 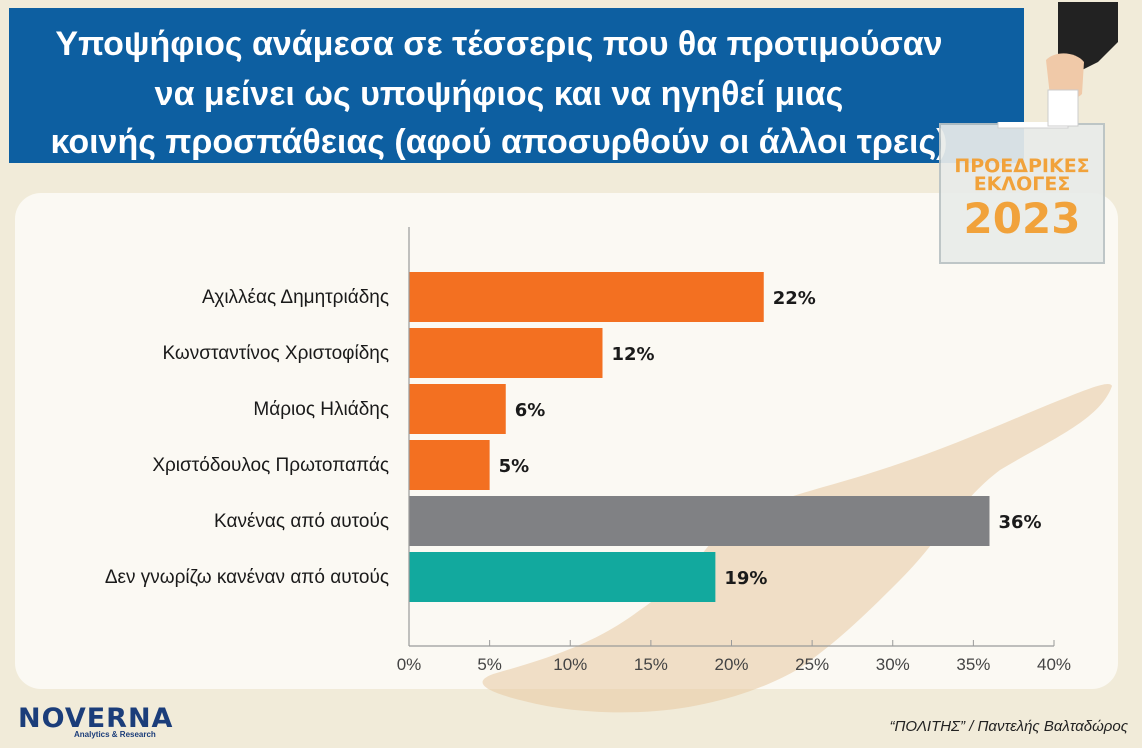 What do you see at coordinates (1008, 726) in the screenshot?
I see `source-credit: “ΠΟΛΙΤΗΣ” / Παντελής Βαλταδώρος` at bounding box center [1008, 726].